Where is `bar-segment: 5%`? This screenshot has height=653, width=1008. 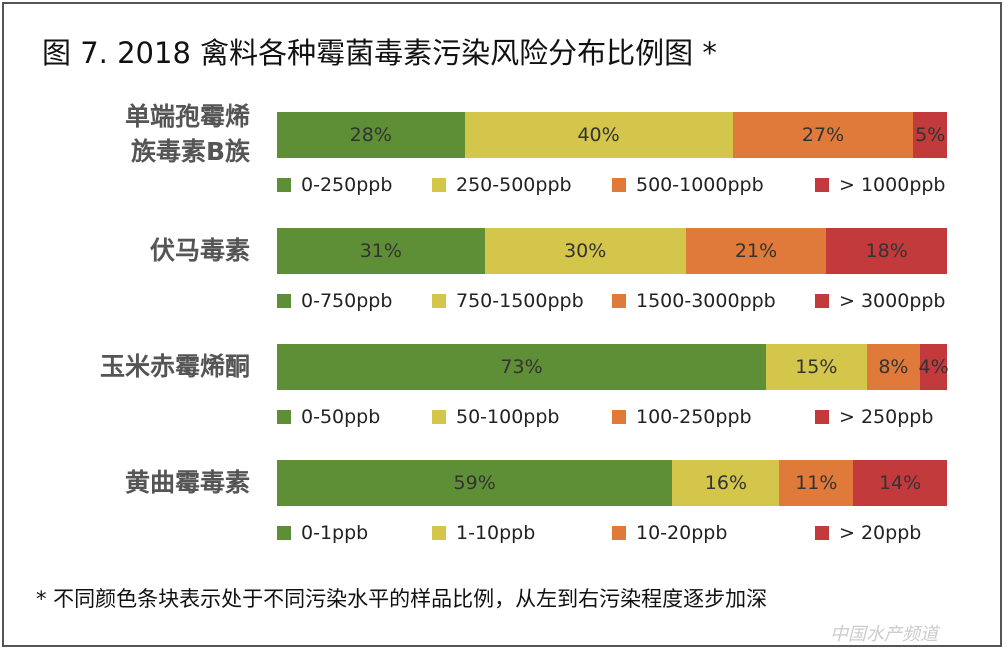
bar-segment: 5% is located at coordinates (930, 135).